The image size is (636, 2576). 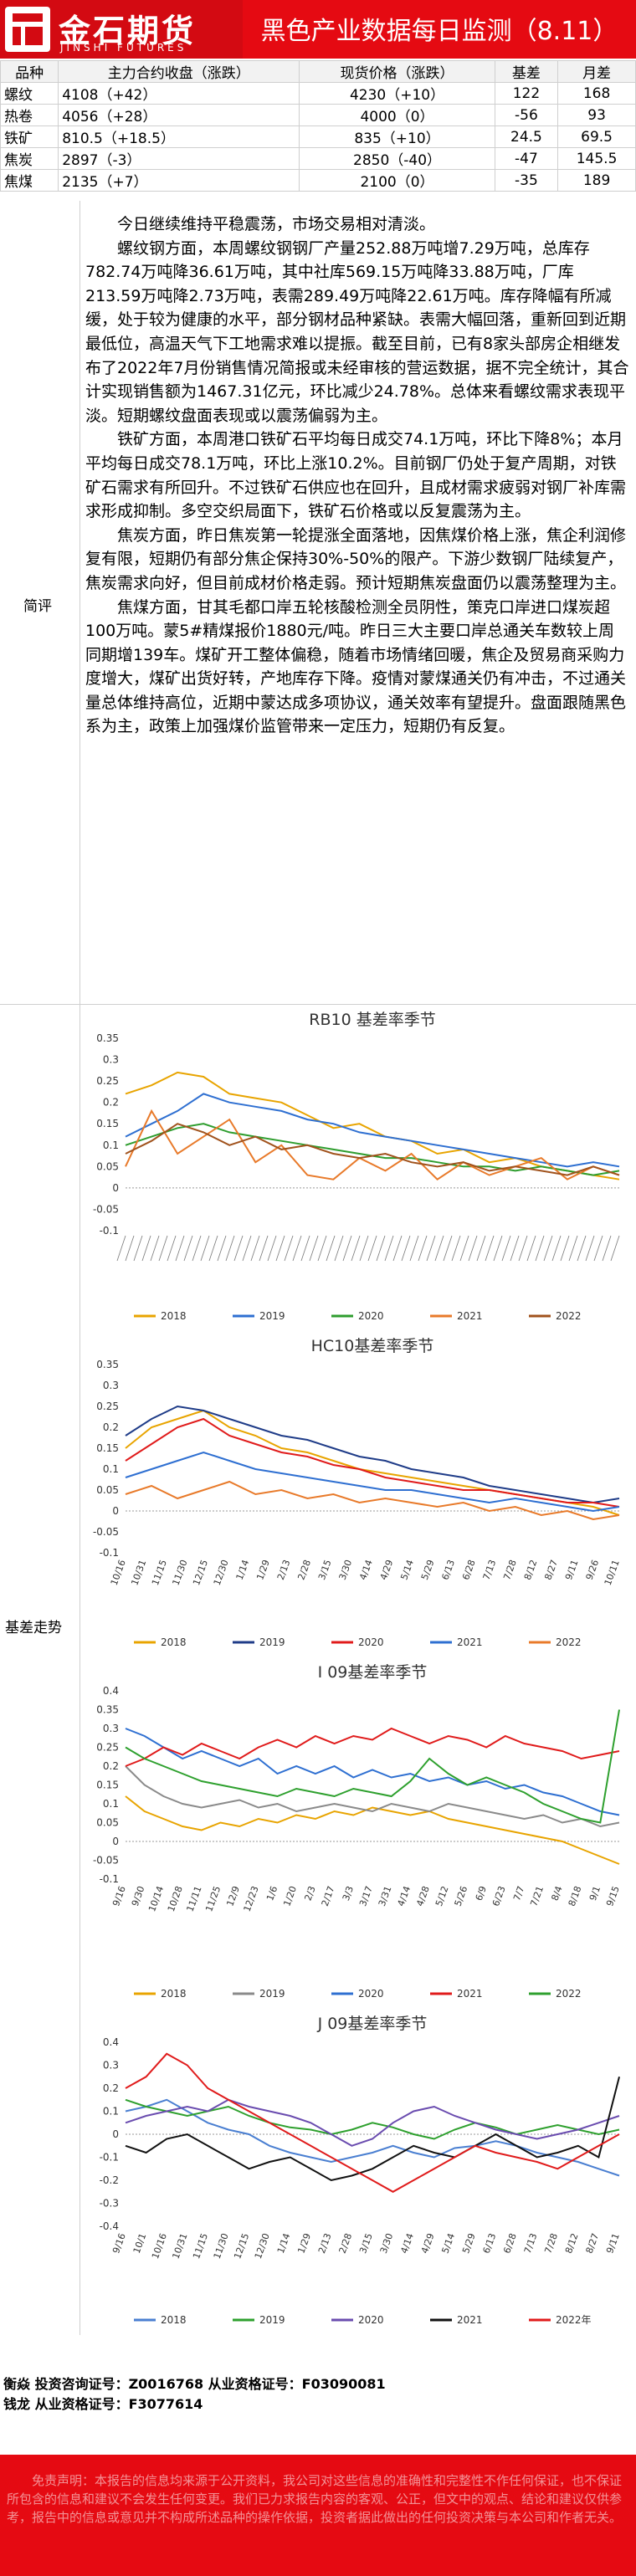 What do you see at coordinates (304, 2244) in the screenshot?
I see `x-tick-label: 1/29` at bounding box center [304, 2244].